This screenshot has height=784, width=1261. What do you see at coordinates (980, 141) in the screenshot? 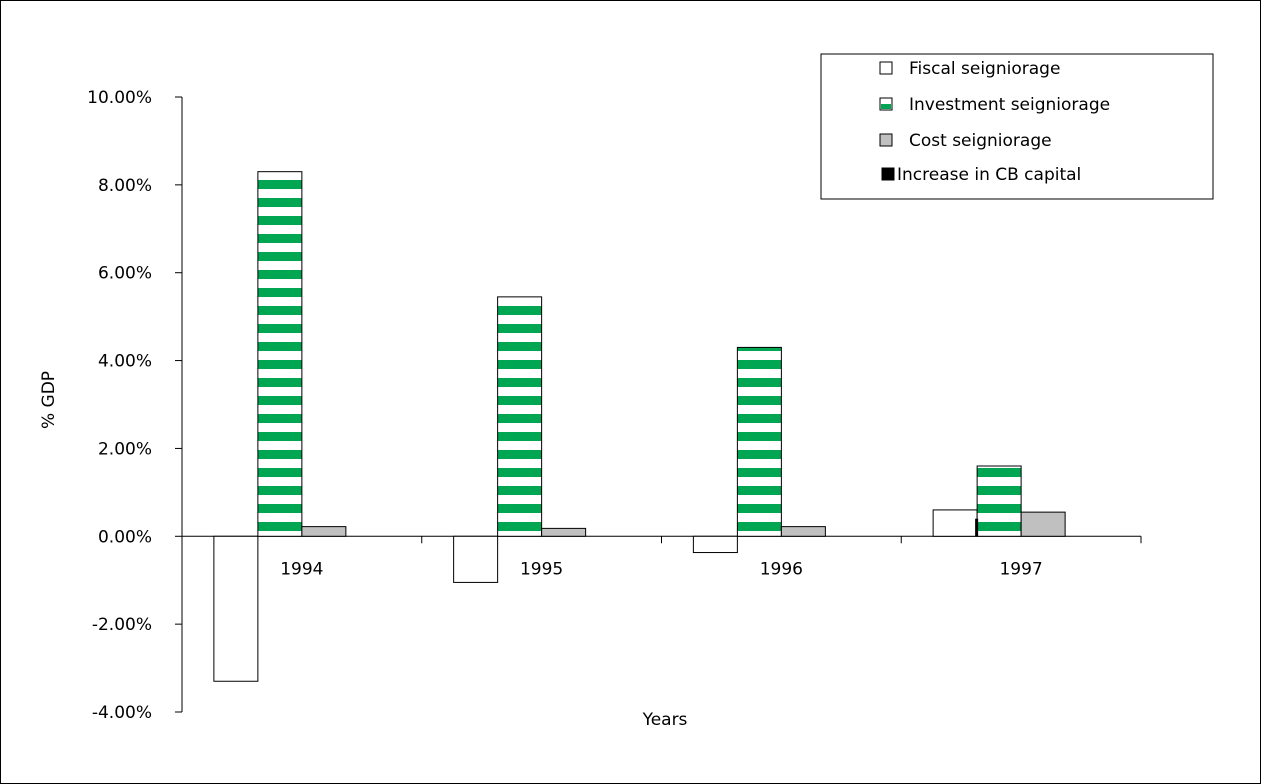
I see `legend-label: Cost seigniorage` at bounding box center [980, 141].